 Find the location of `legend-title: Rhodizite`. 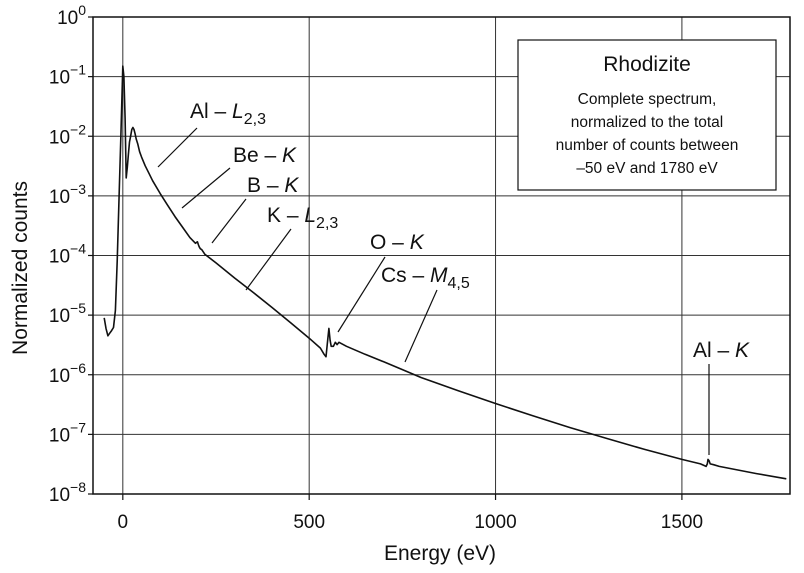

legend-title: Rhodizite is located at coordinates (647, 64).